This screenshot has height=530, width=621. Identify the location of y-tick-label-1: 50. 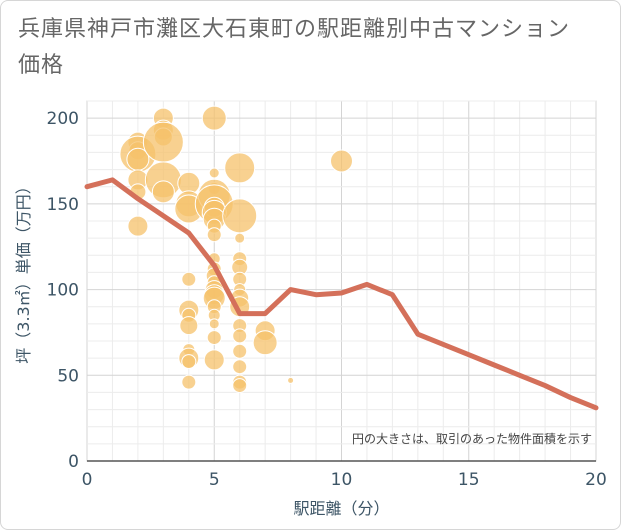
(68, 376).